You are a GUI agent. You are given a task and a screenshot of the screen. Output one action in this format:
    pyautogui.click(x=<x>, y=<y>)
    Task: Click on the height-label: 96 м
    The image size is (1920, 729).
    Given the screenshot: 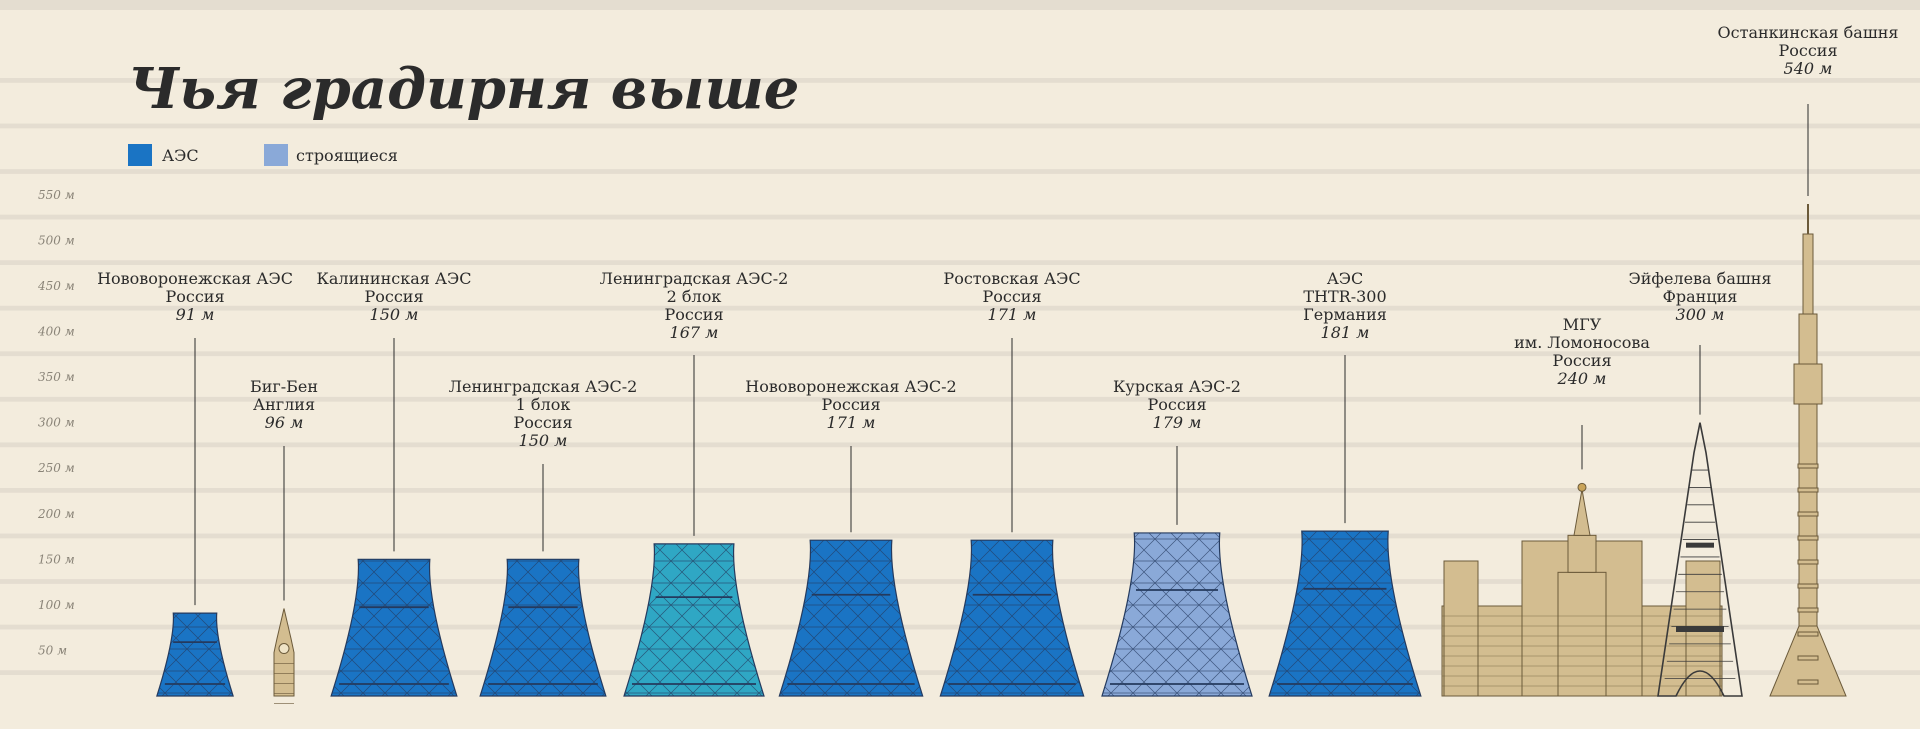 What is the action you would take?
    pyautogui.click(x=284, y=422)
    